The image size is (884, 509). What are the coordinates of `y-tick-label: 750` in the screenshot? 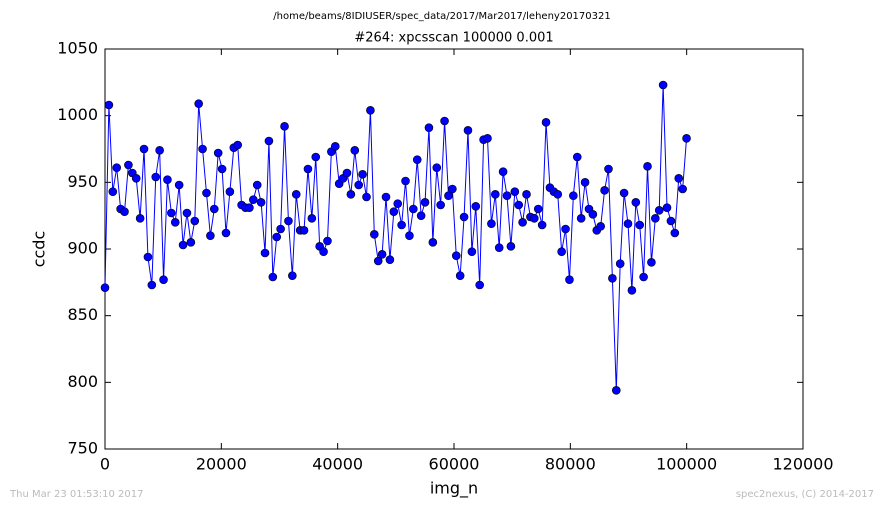 It's located at (82, 448).